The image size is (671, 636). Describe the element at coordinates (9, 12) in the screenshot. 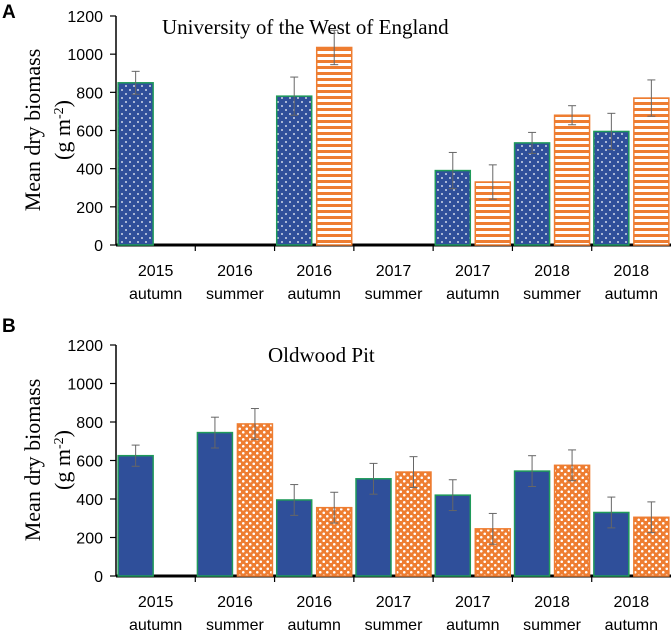

I see `panel-label-a: A` at that location.